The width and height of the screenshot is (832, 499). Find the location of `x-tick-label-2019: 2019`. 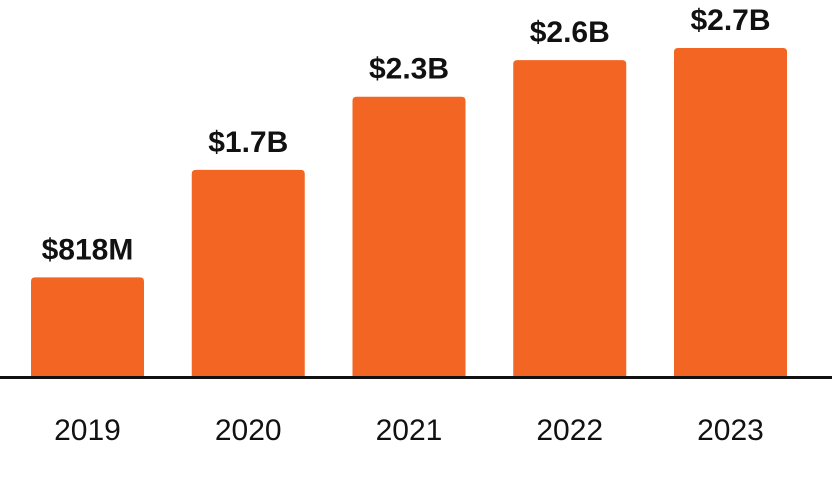

x-tick-label-2019: 2019 is located at coordinates (87, 430).